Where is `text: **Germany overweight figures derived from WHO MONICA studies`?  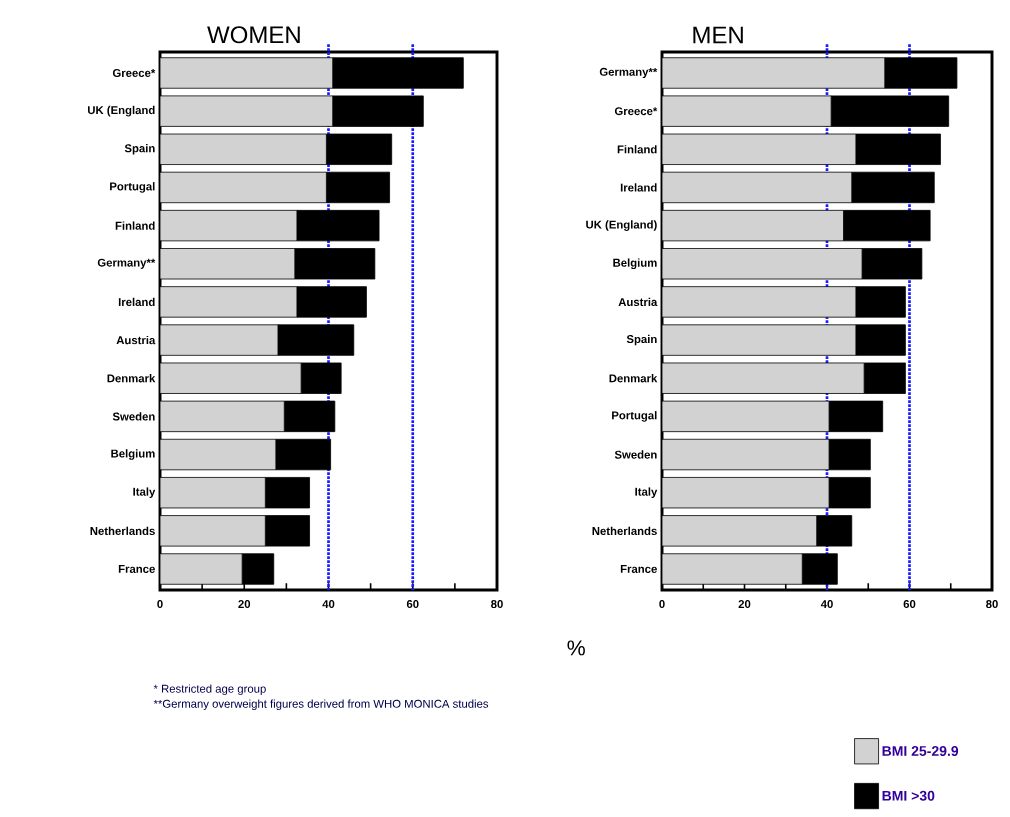
text: **Germany overweight figures derived from WHO MONICA studies is located at coordinates (321, 705).